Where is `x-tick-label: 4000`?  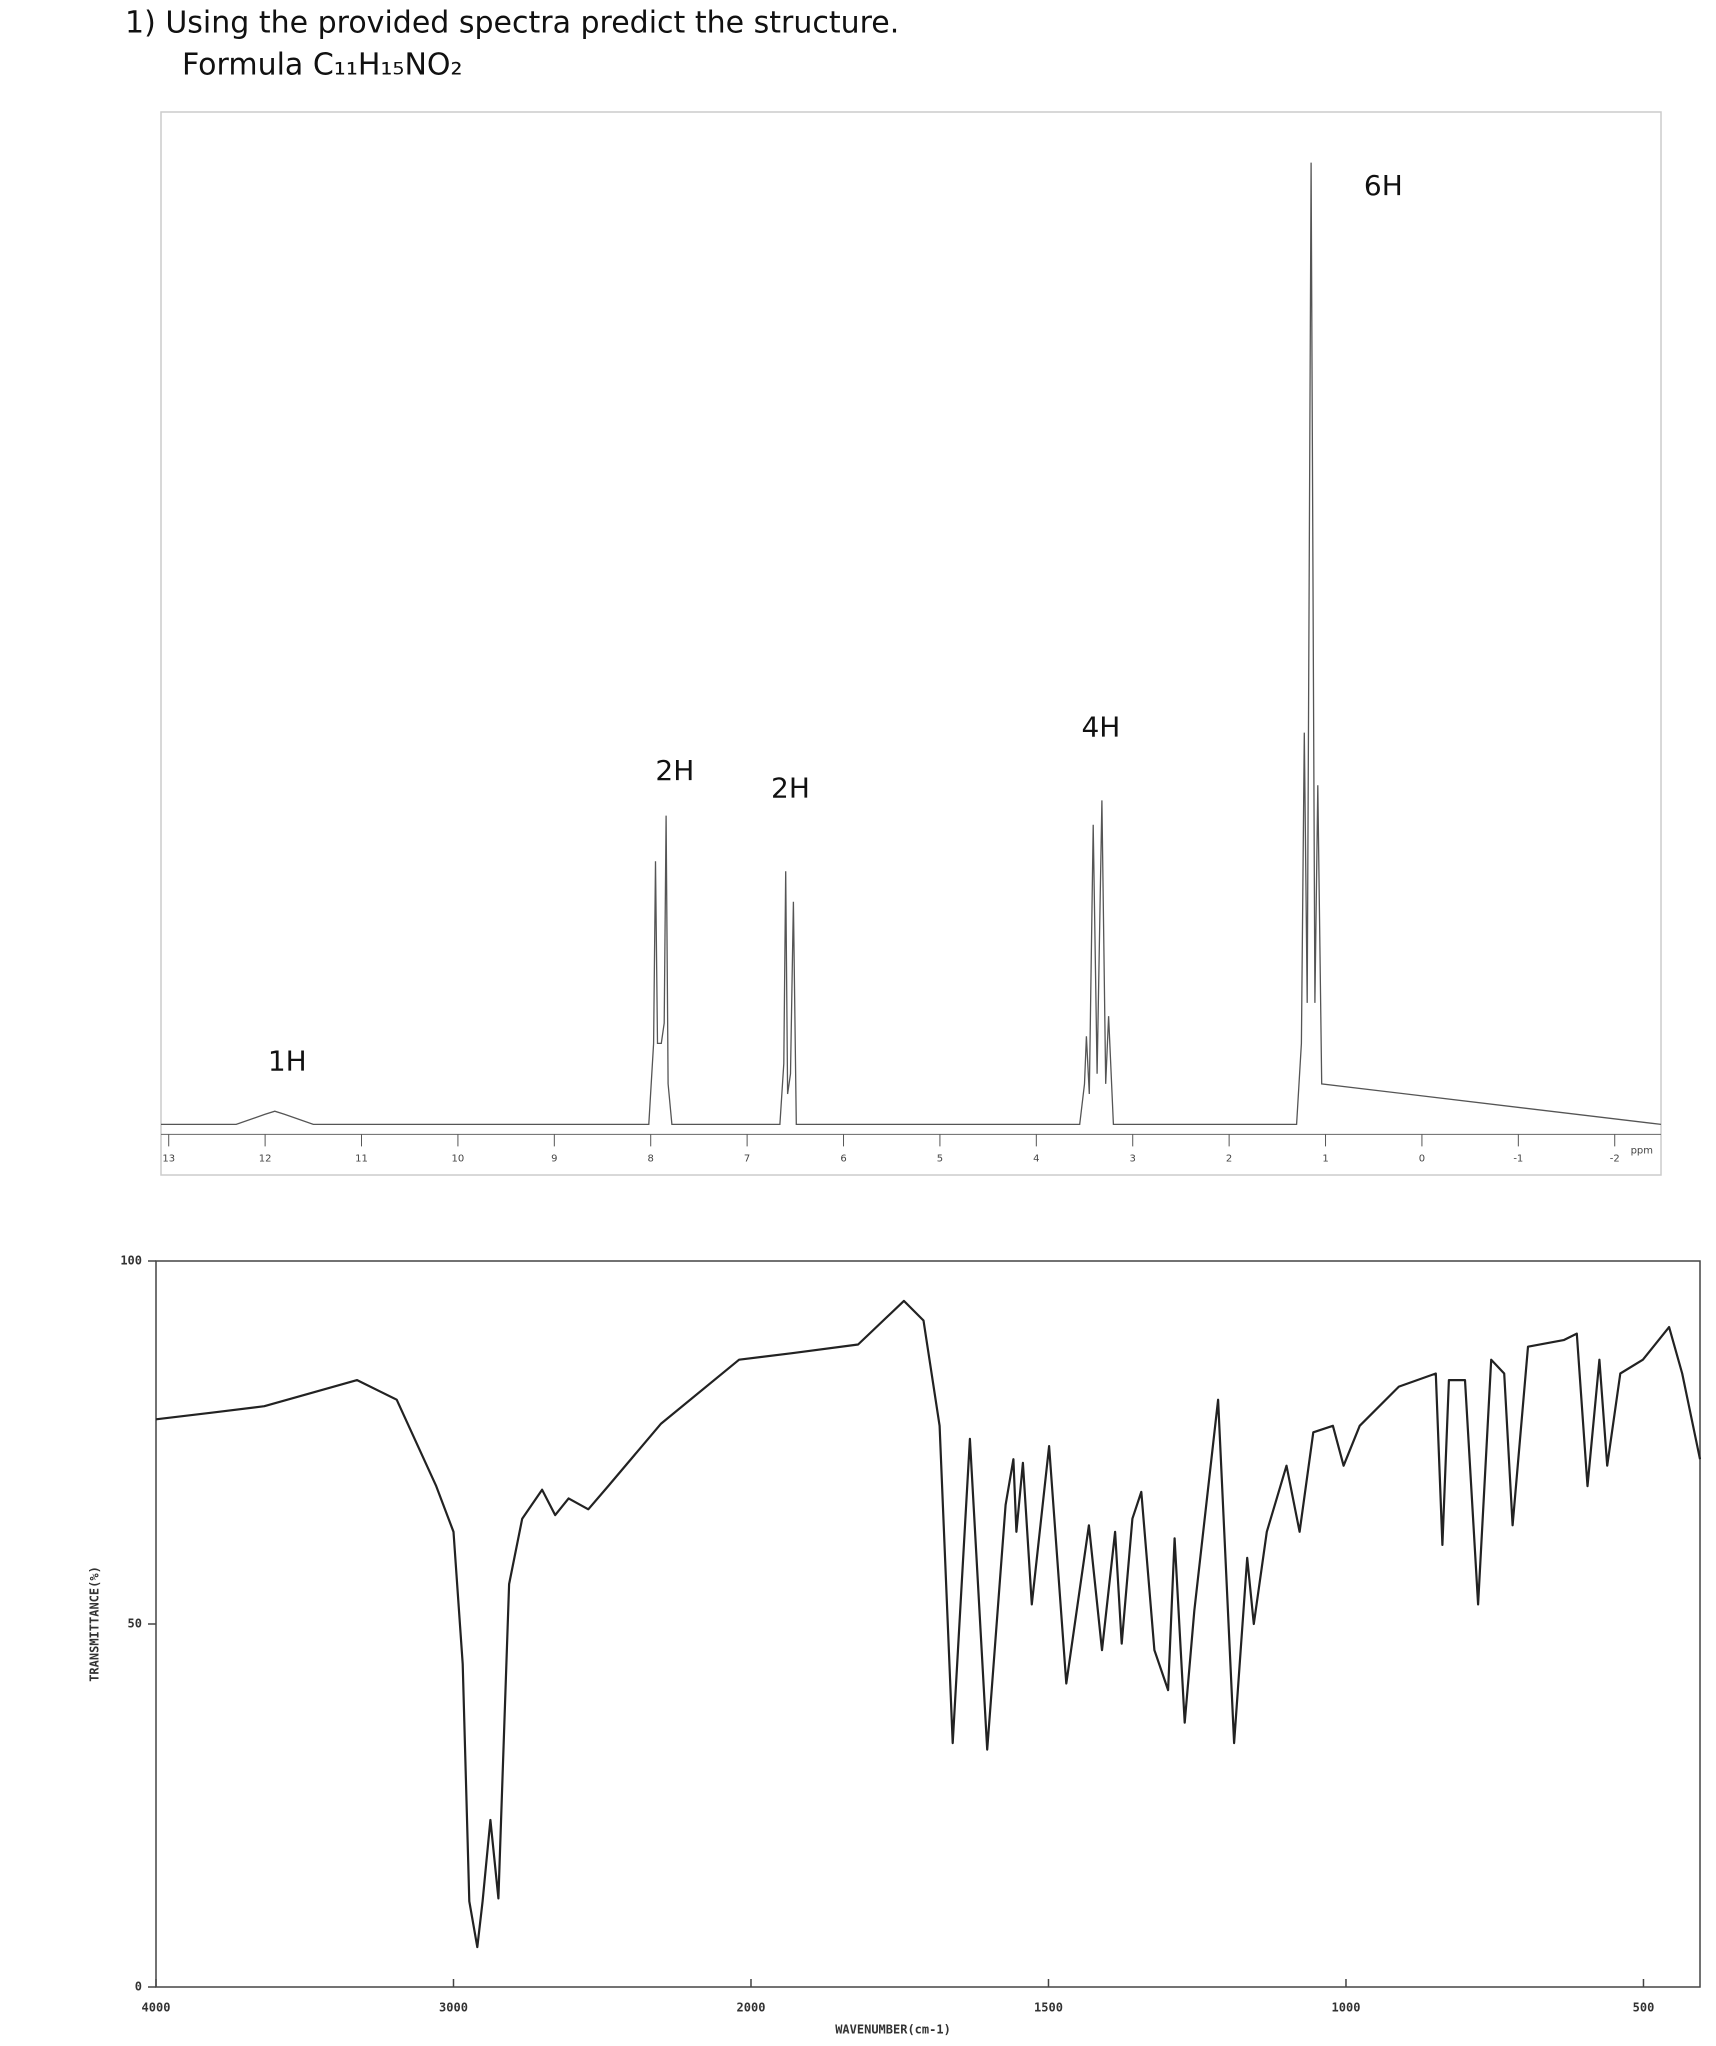
x-tick-label: 4000 is located at coordinates (156, 2008).